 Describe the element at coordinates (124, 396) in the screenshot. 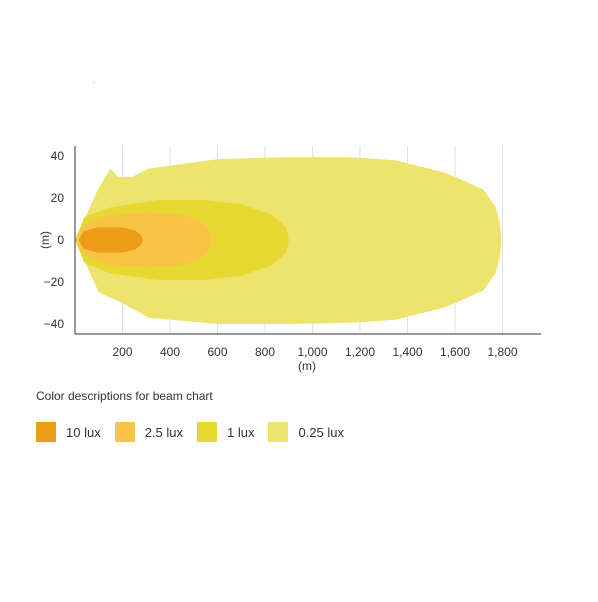

I see `legend-caption: Color descriptions for beam chart` at that location.